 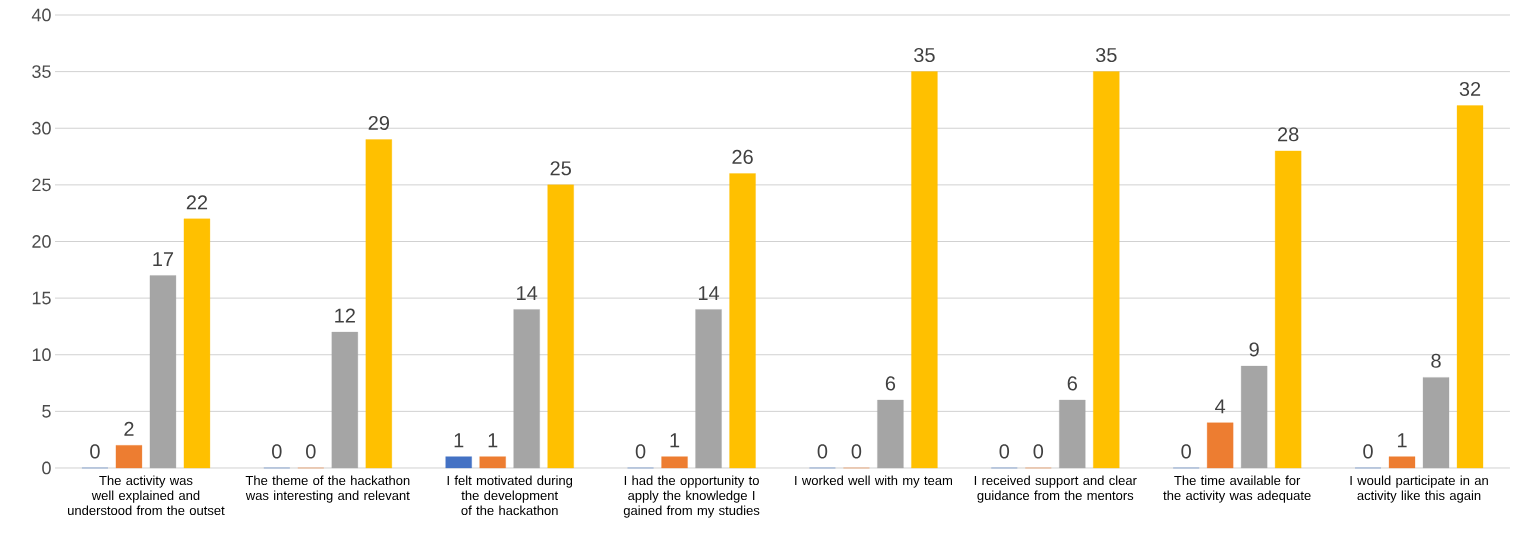 What do you see at coordinates (1237, 489) in the screenshot?
I see `x-tick-label: The time available for the activity was adequate` at bounding box center [1237, 489].